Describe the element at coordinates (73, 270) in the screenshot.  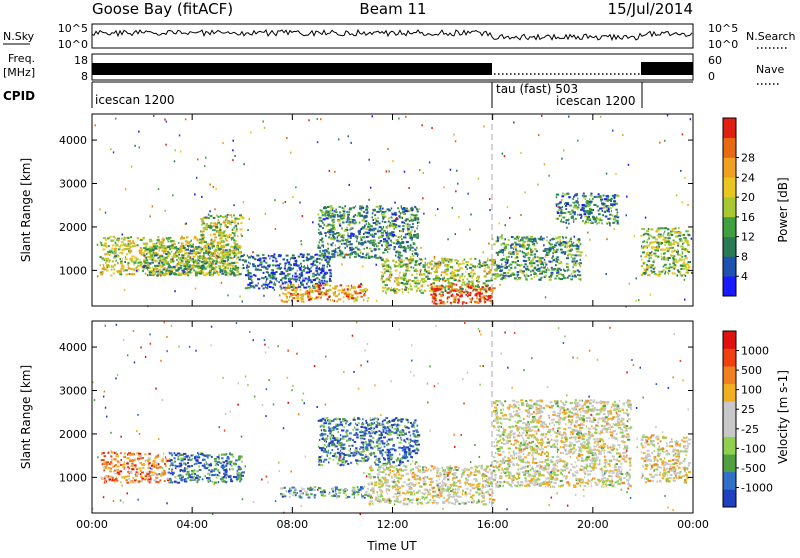
I see `y-tick-label: 1000` at that location.